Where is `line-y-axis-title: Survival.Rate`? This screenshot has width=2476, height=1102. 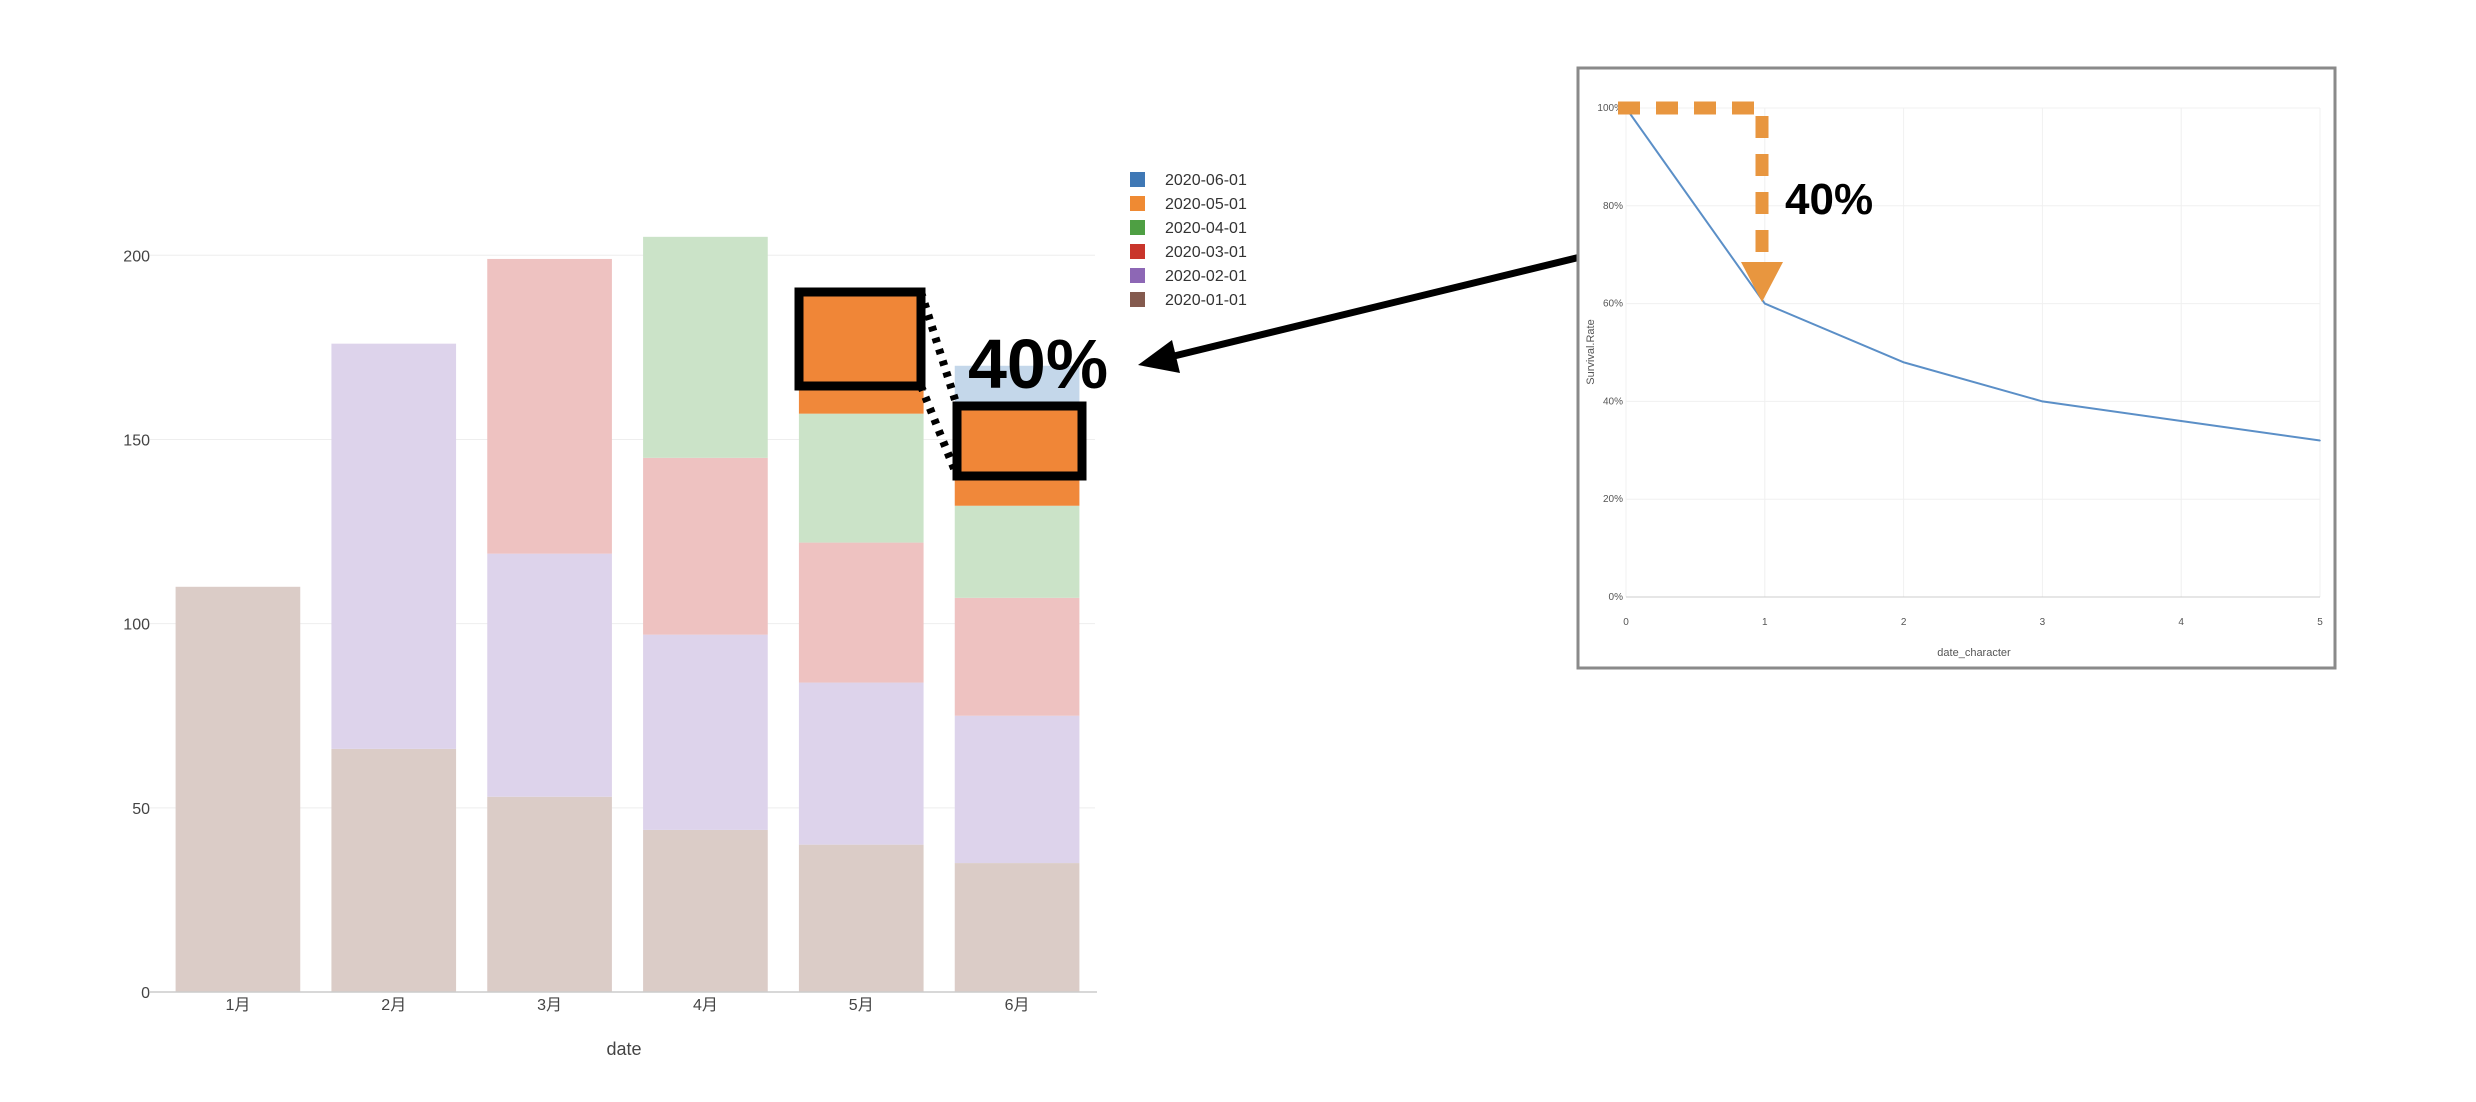
line-y-axis-title: Survival.Rate is located at coordinates (1591, 351).